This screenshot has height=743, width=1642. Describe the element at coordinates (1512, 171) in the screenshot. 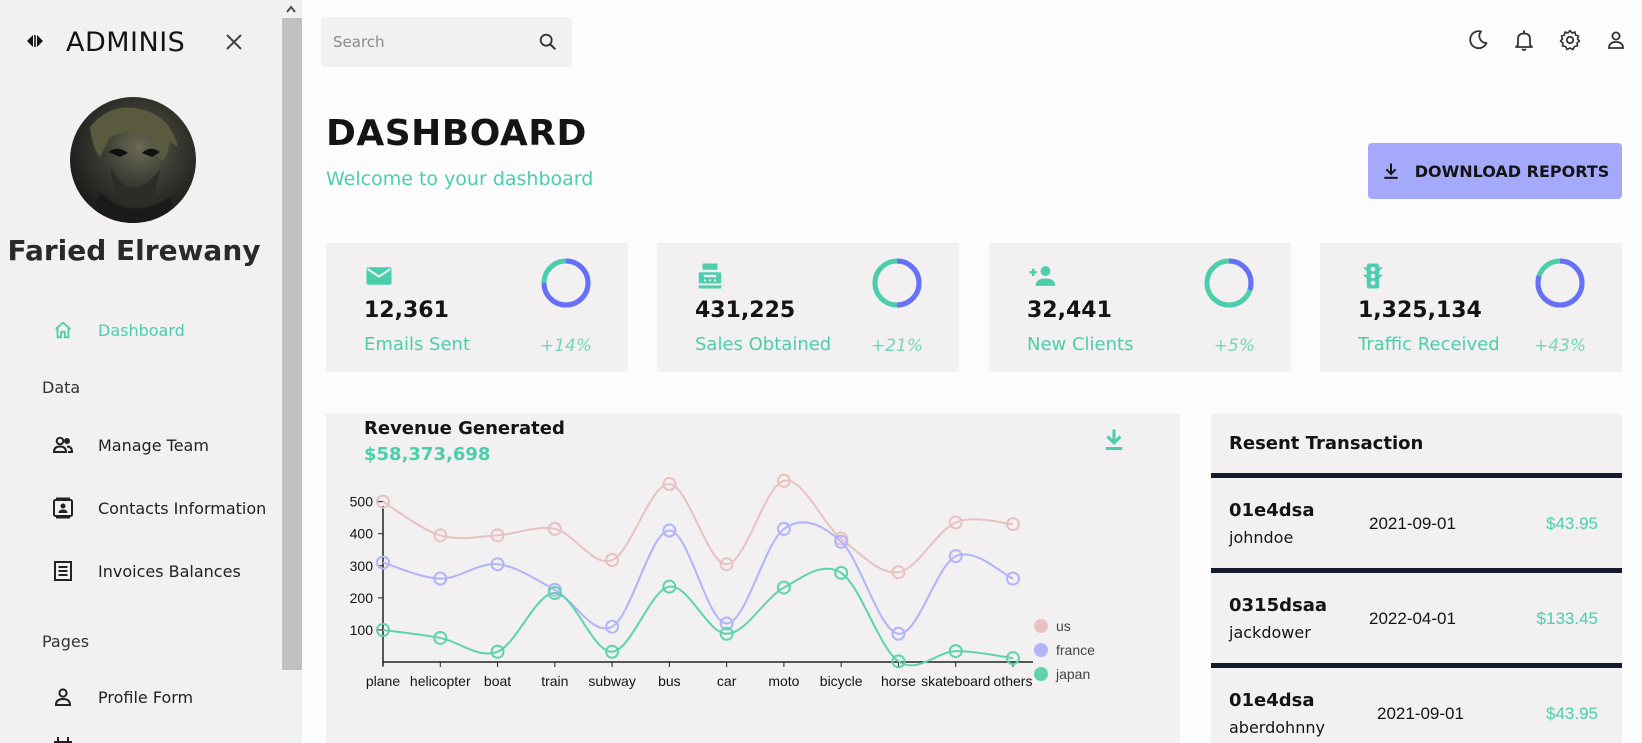

I see `download-reports-label: DOWNLOAD REPORTS` at that location.